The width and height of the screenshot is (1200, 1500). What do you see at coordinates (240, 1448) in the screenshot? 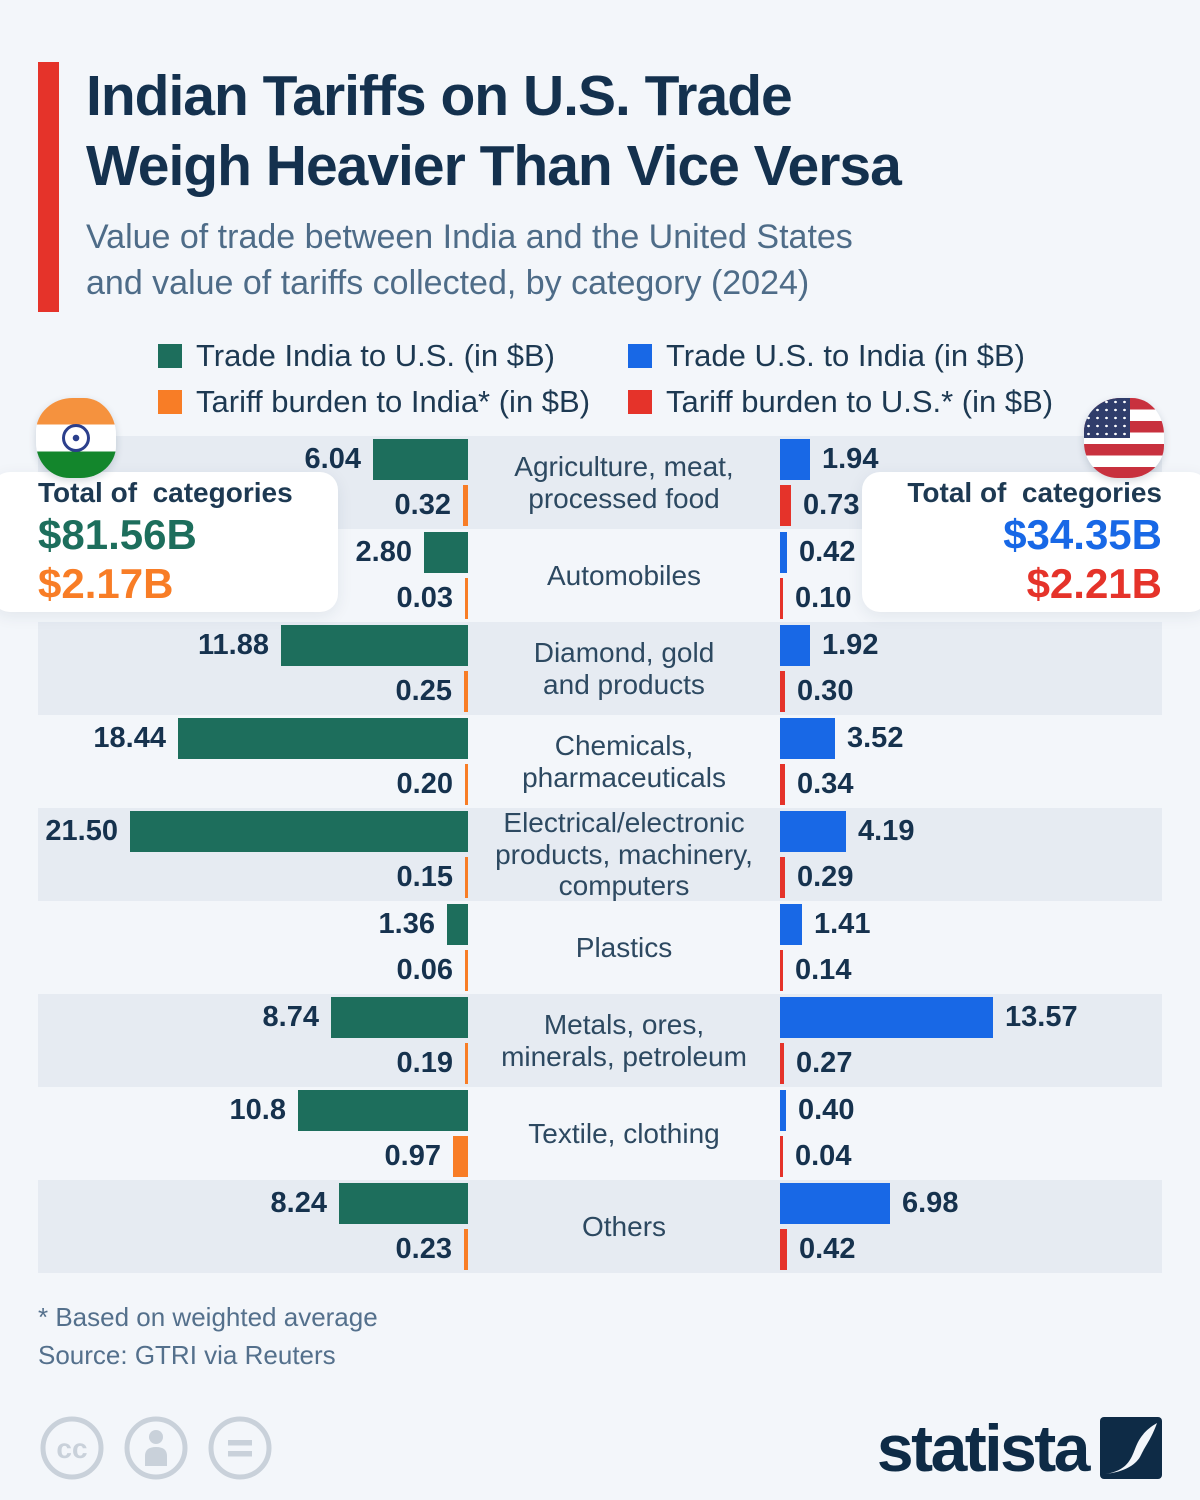
I see `cc-no-derivatives-icon` at bounding box center [240, 1448].